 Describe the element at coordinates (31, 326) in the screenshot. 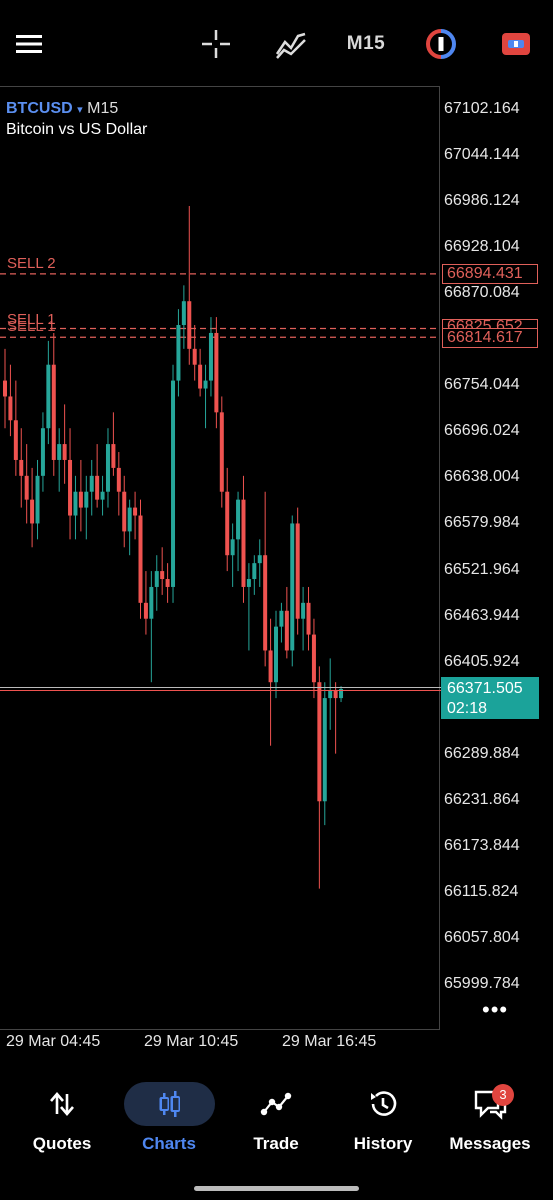

I see `sell1-label-overlap: SELL 1` at that location.